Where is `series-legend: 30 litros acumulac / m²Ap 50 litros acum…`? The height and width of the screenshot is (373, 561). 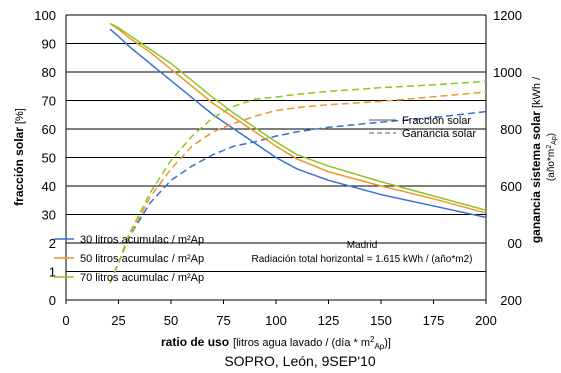
series-legend: 30 litros acumulac / m²Ap 50 litros acum… is located at coordinates (129, 259).